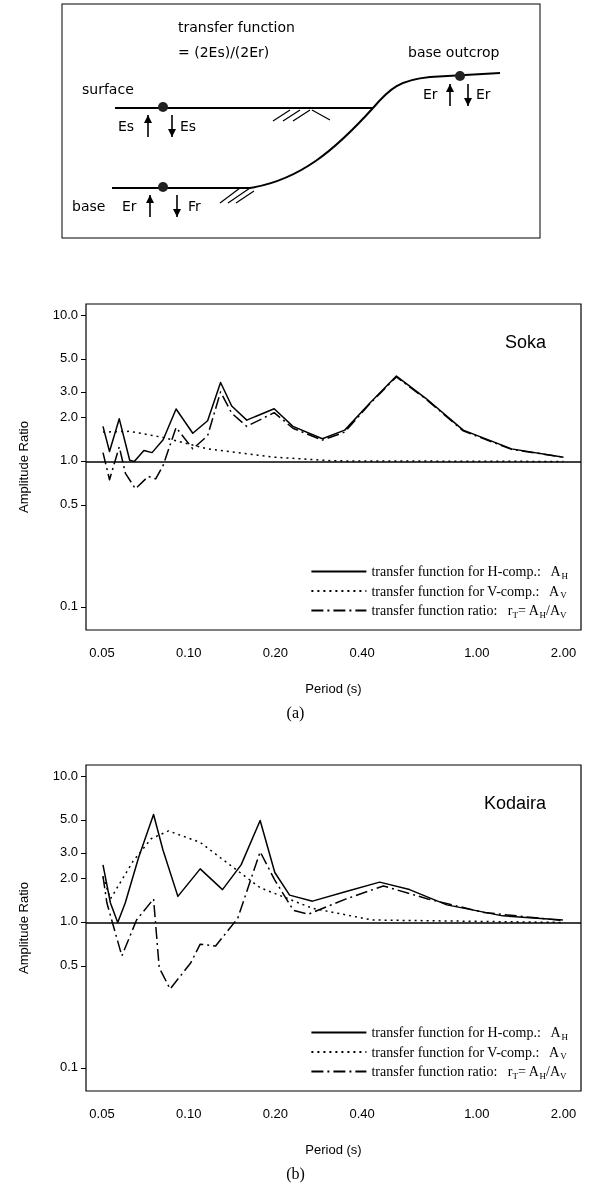 The image size is (591, 1196). I want to click on text: (a), so click(295, 712).